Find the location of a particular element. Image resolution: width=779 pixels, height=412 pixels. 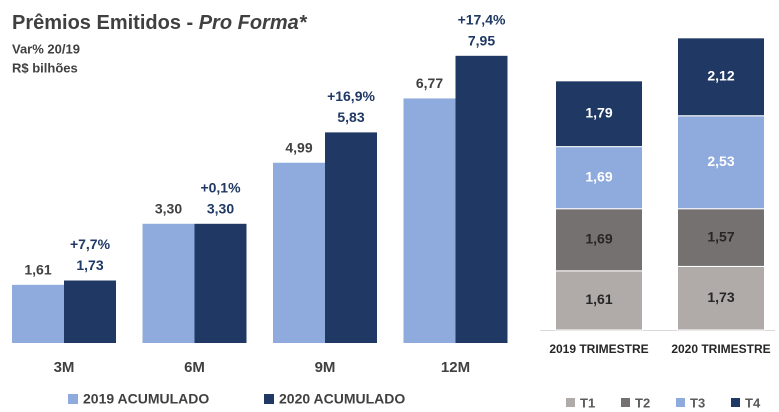

legend-label: T3 is located at coordinates (697, 402).